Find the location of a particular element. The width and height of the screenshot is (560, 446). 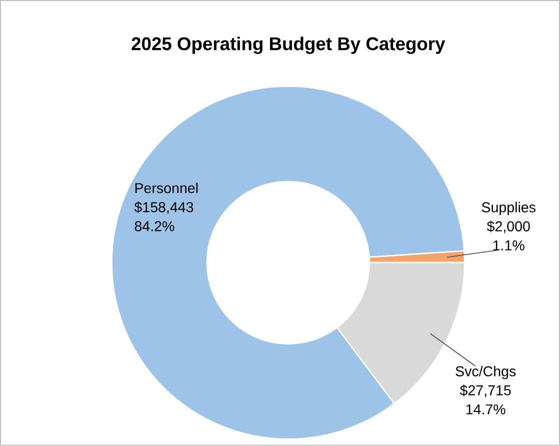

data-label: $2,000 is located at coordinates (508, 227).